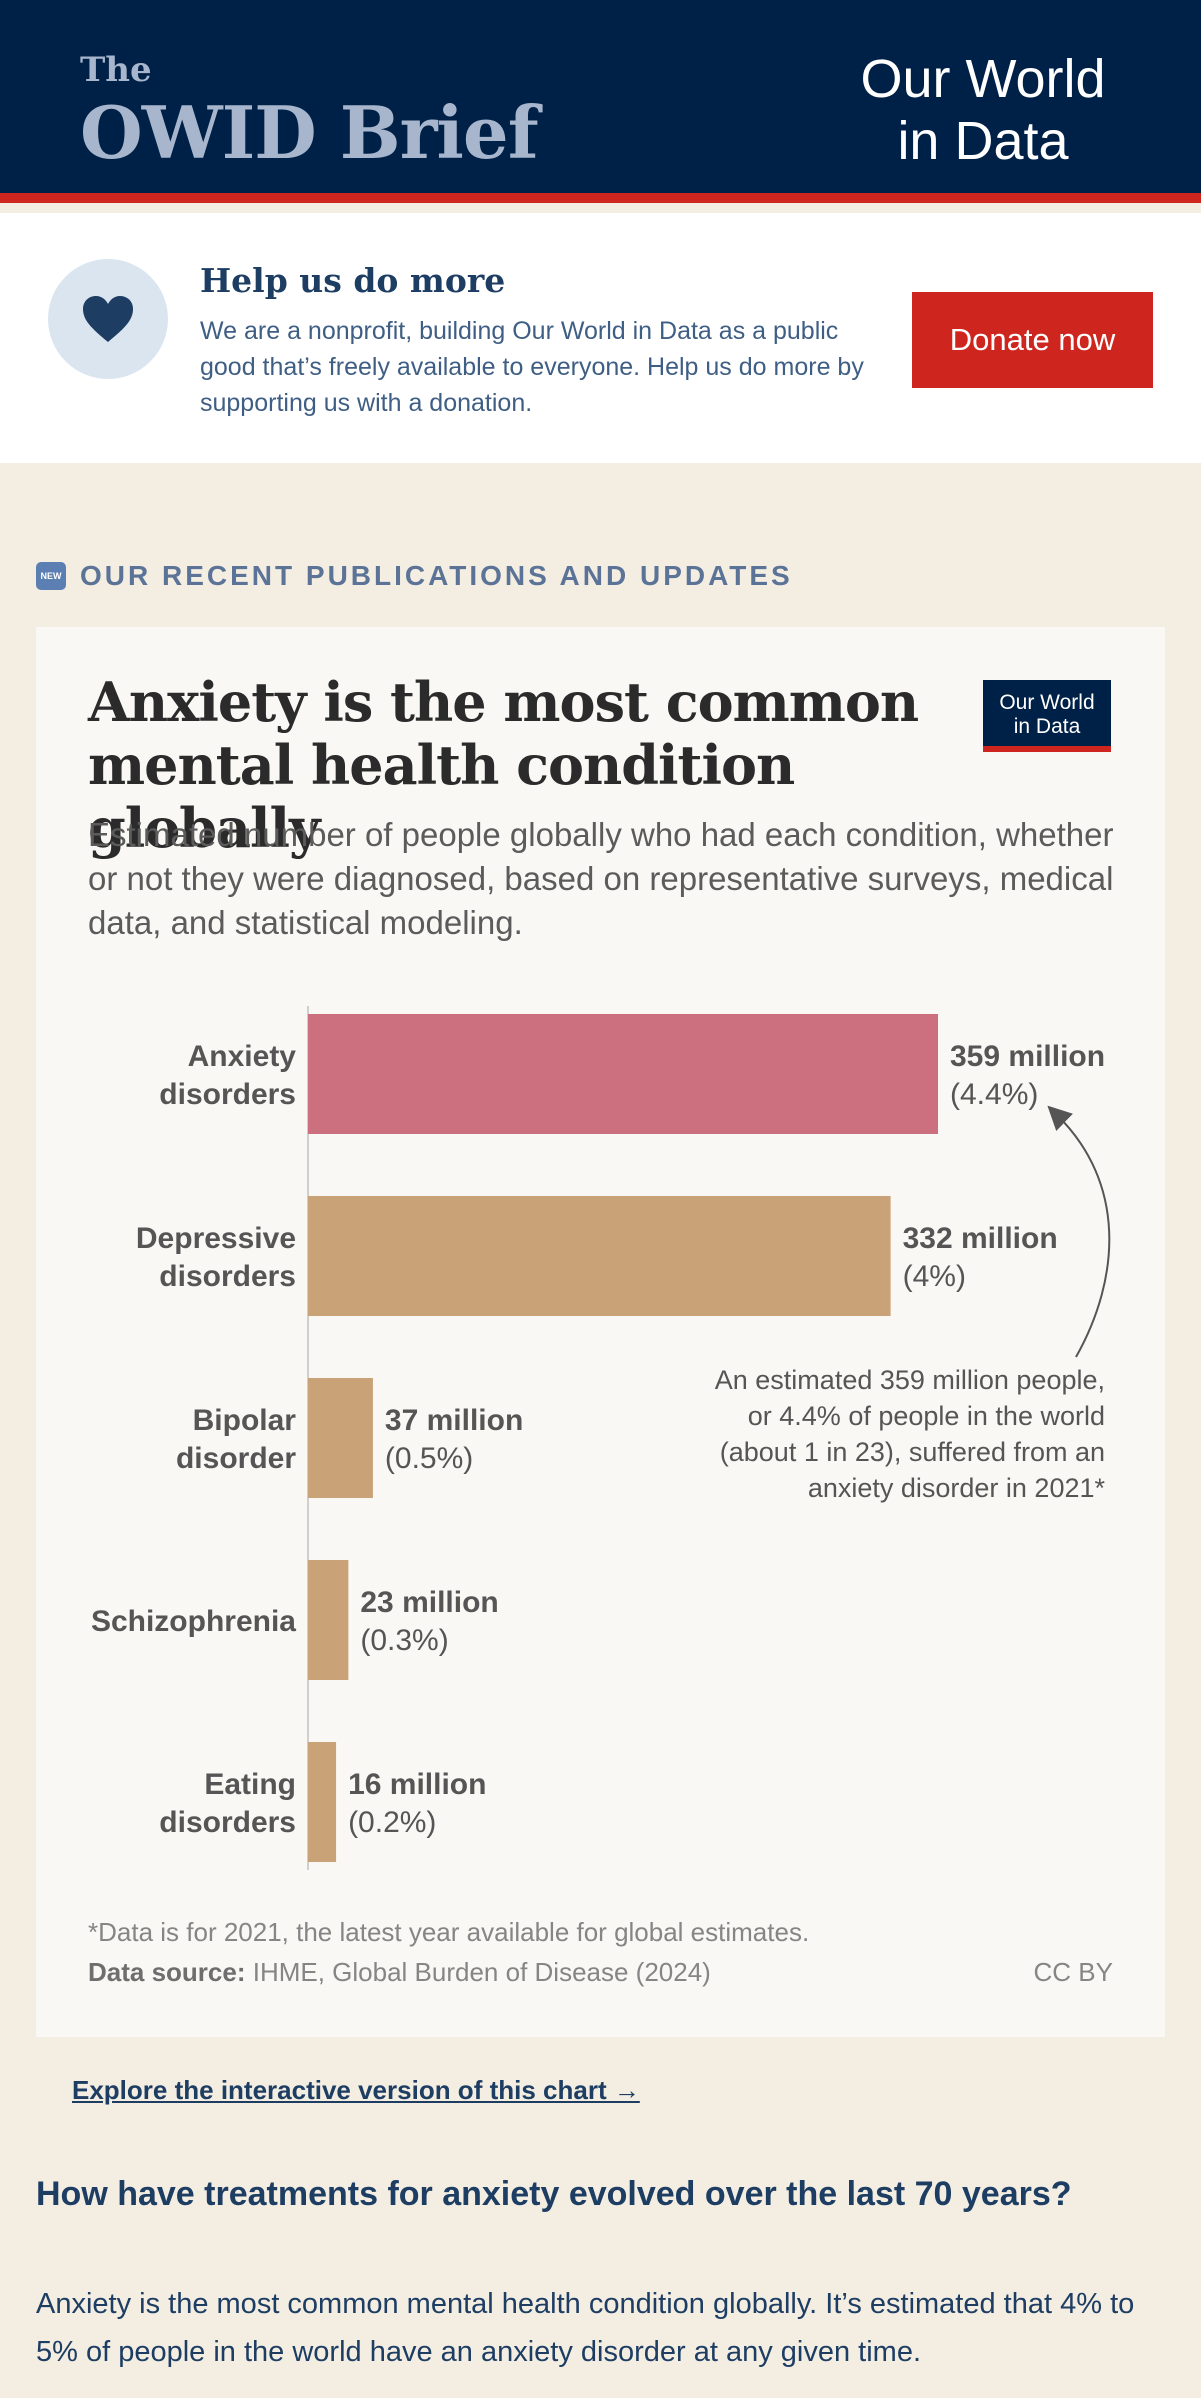 The image size is (1201, 2398). Describe the element at coordinates (934, 1276) in the screenshot. I see `share-label-1: (4%)` at that location.